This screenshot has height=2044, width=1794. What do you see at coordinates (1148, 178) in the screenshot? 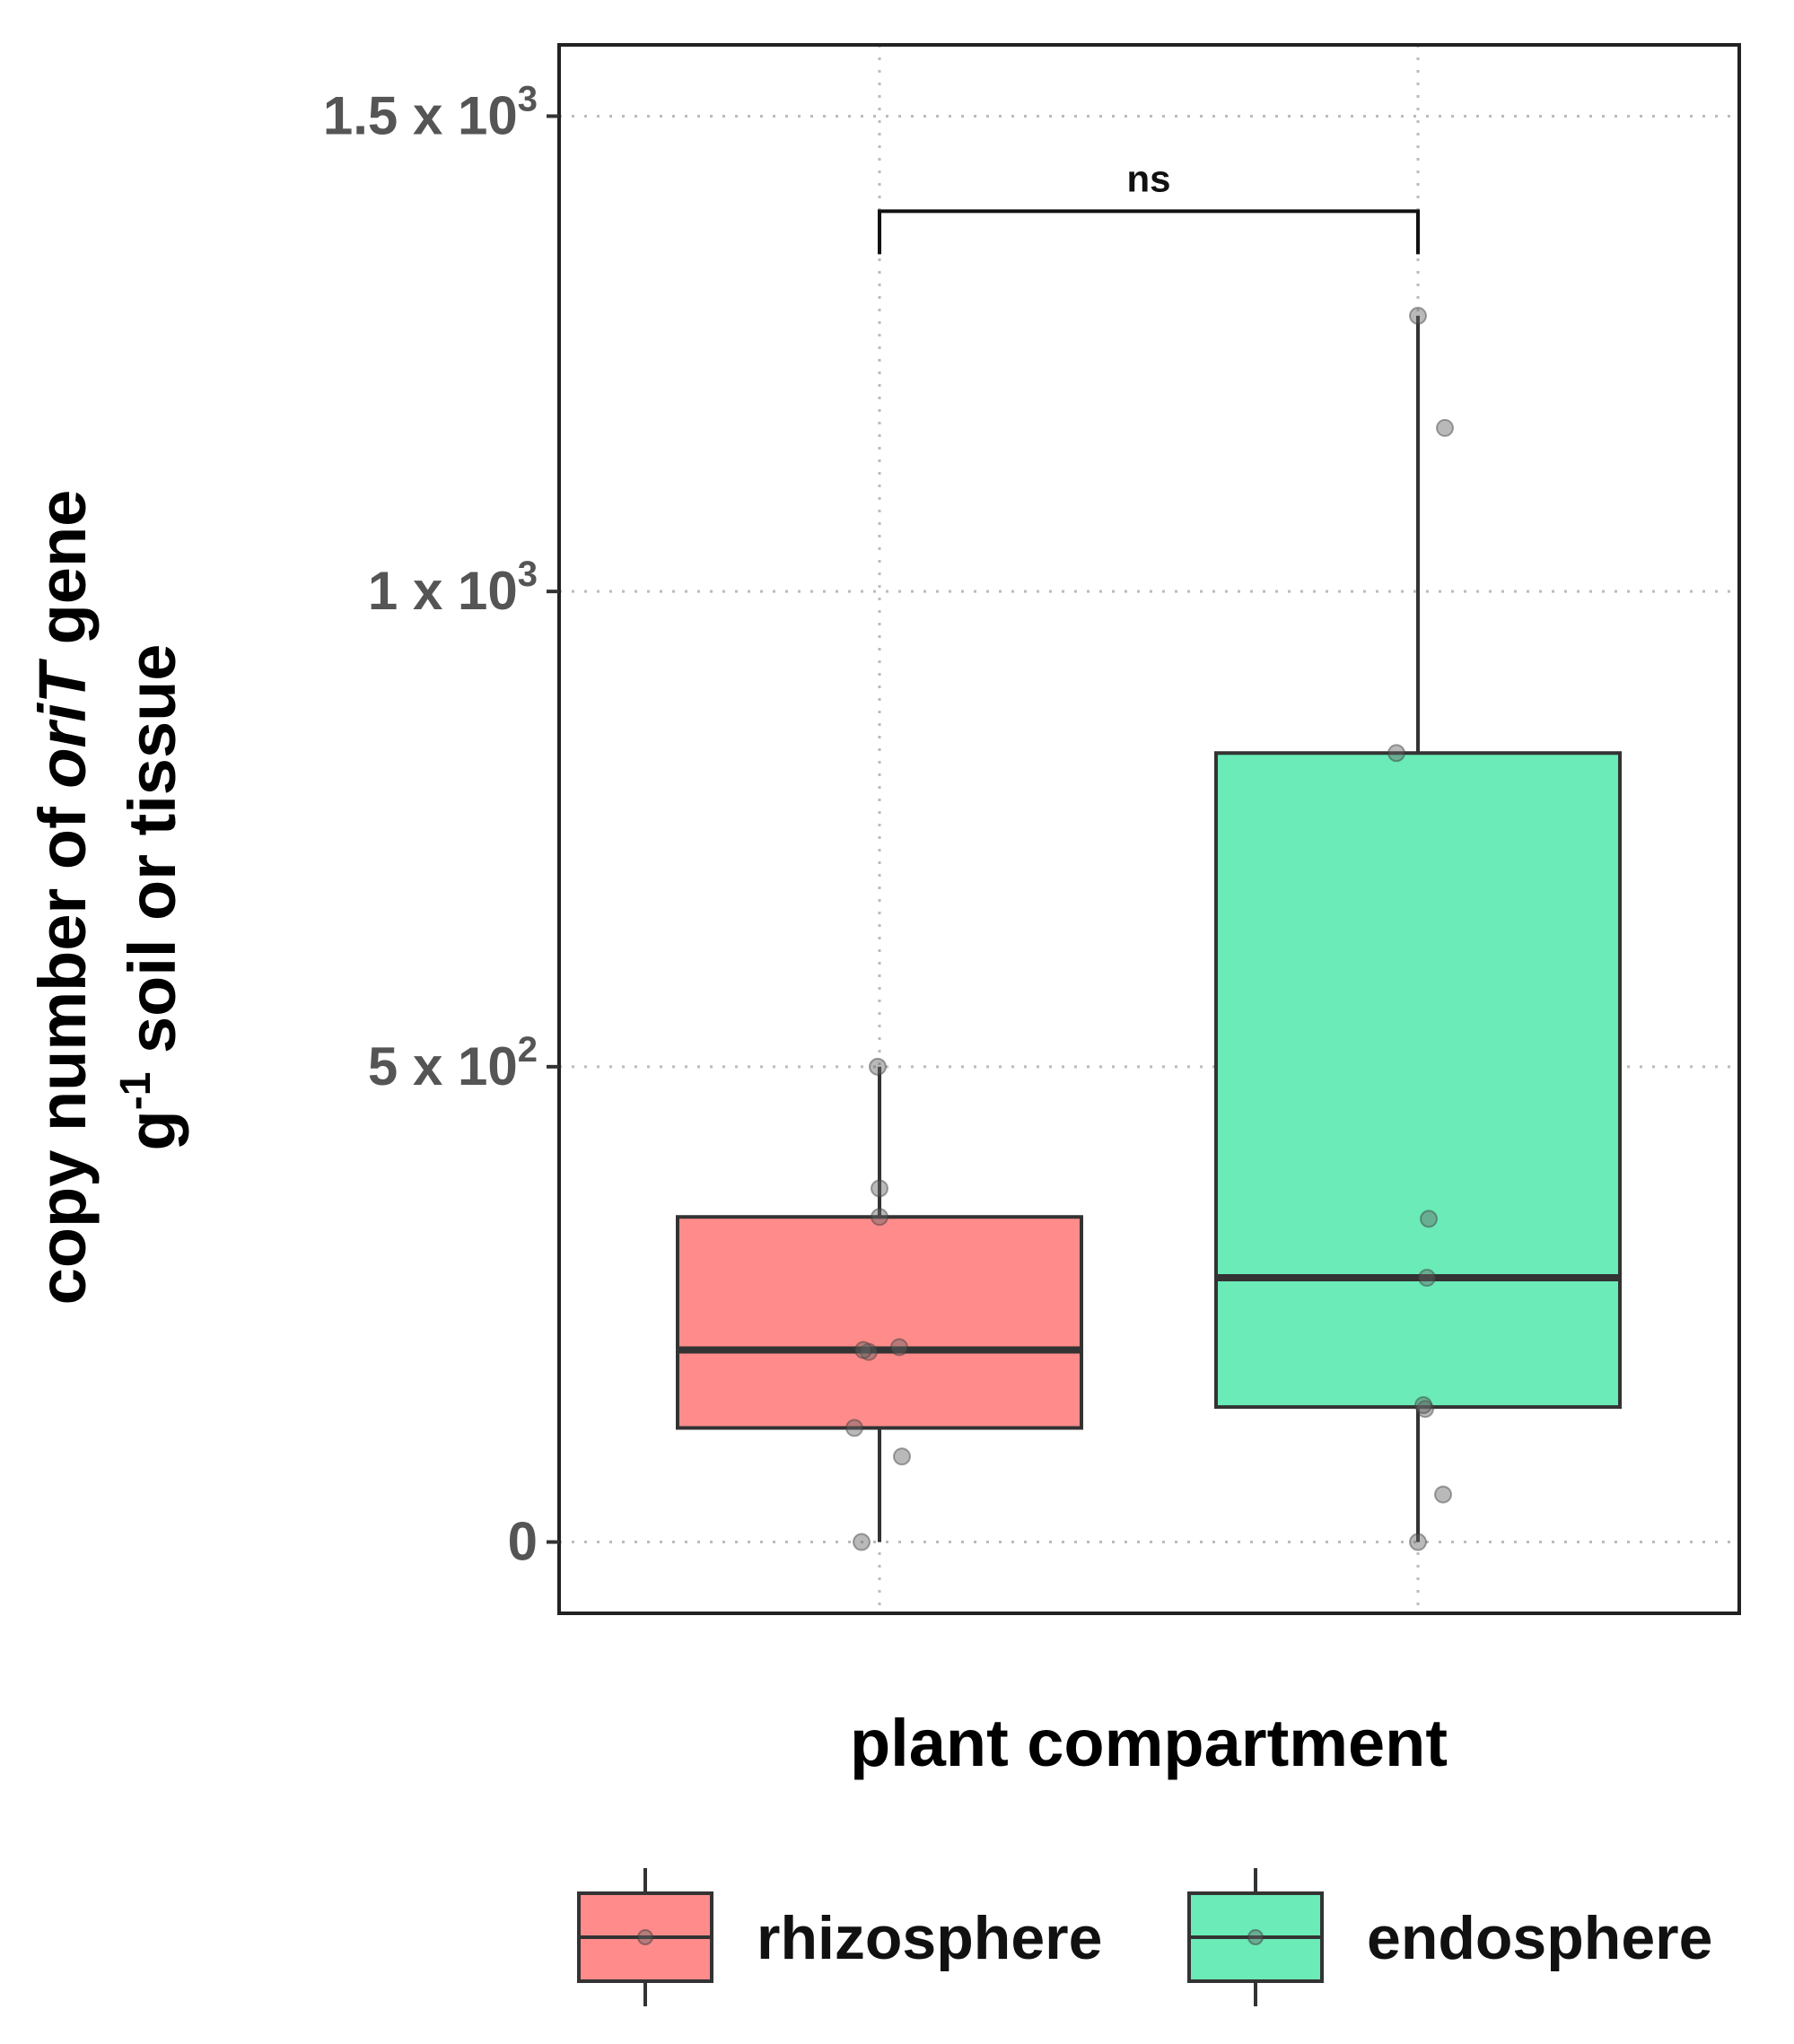
I see `significance-label: ns` at bounding box center [1148, 178].